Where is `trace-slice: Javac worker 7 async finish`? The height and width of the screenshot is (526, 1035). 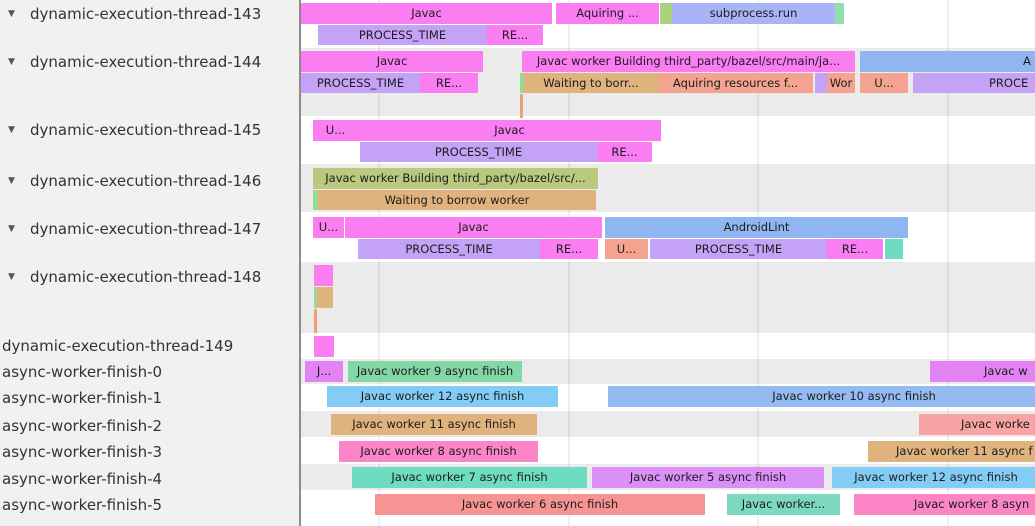
trace-slice: Javac worker 7 async finish is located at coordinates (469, 477).